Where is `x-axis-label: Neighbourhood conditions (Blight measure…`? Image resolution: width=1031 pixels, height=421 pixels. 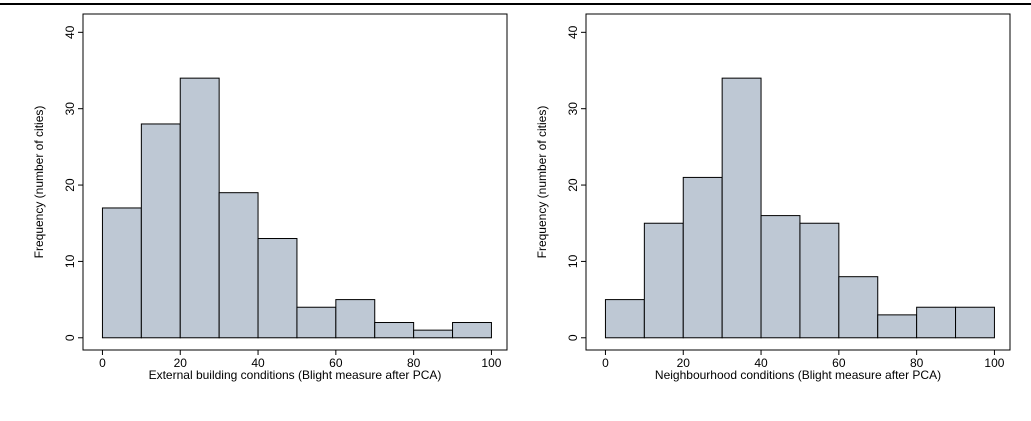 x-axis-label: Neighbourhood conditions (Blight measure… is located at coordinates (798, 375).